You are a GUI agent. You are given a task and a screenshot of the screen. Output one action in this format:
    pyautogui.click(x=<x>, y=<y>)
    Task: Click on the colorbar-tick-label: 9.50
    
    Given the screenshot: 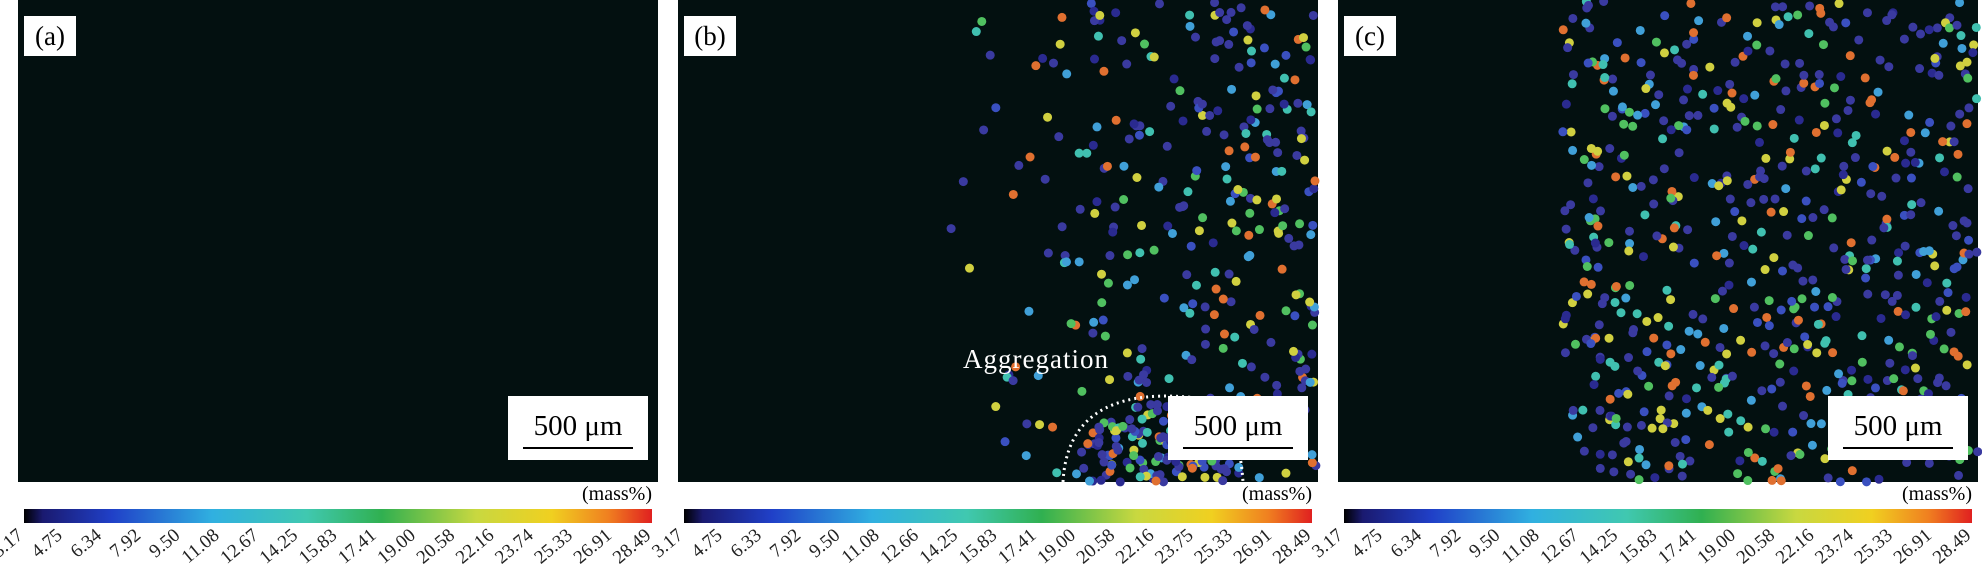 What is the action you would take?
    pyautogui.click(x=1484, y=543)
    